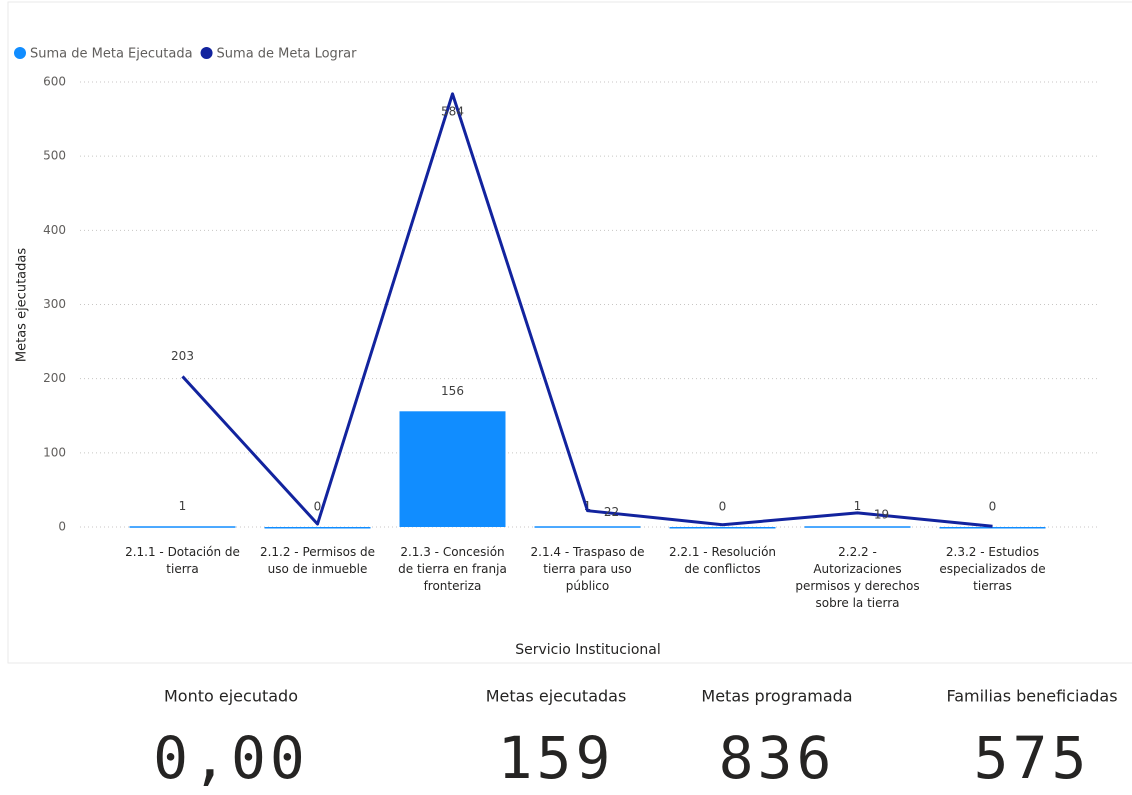  What do you see at coordinates (54, 230) in the screenshot?
I see `y-tick-label: 400` at bounding box center [54, 230].